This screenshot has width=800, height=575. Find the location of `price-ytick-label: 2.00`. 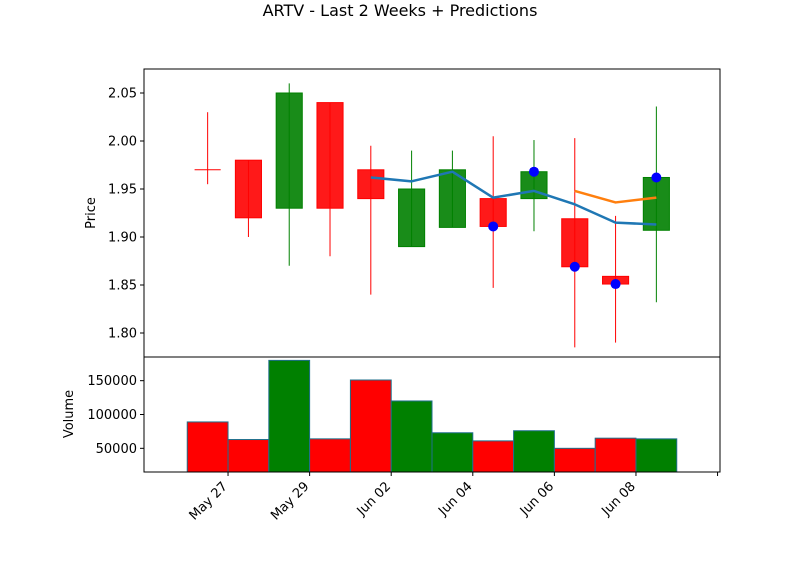

price-ytick-label: 2.00 is located at coordinates (122, 142).